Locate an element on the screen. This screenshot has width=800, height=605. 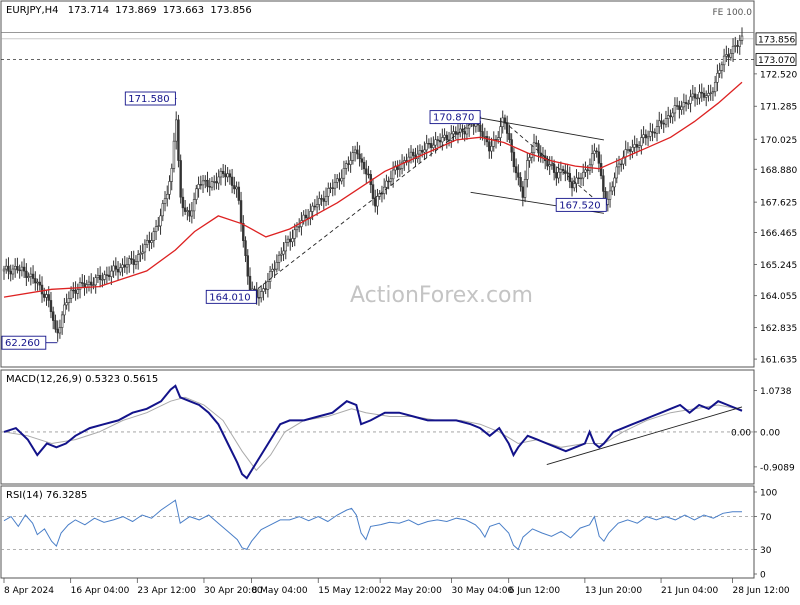
price-tick-label: 161.635 is located at coordinates (778, 361).